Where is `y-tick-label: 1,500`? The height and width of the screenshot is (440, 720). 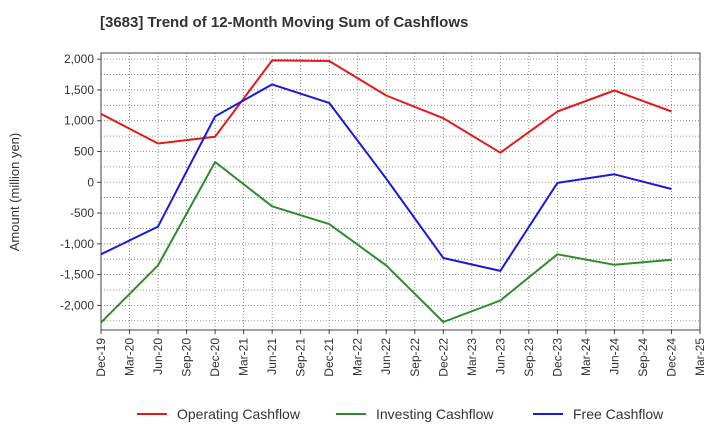 y-tick-label: 1,500 is located at coordinates (79, 90).